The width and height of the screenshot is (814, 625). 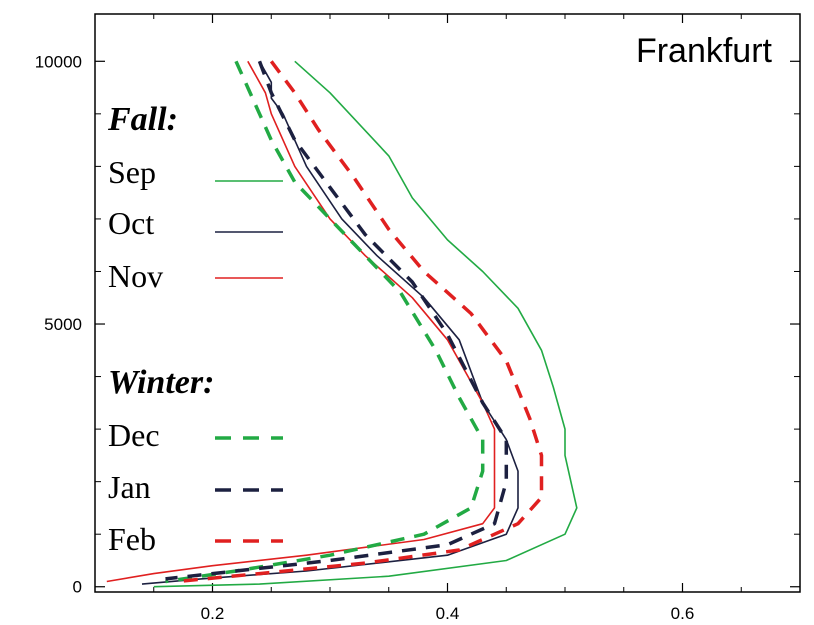 What do you see at coordinates (683, 613) in the screenshot?
I see `x-tick-label: 0.6` at bounding box center [683, 613].